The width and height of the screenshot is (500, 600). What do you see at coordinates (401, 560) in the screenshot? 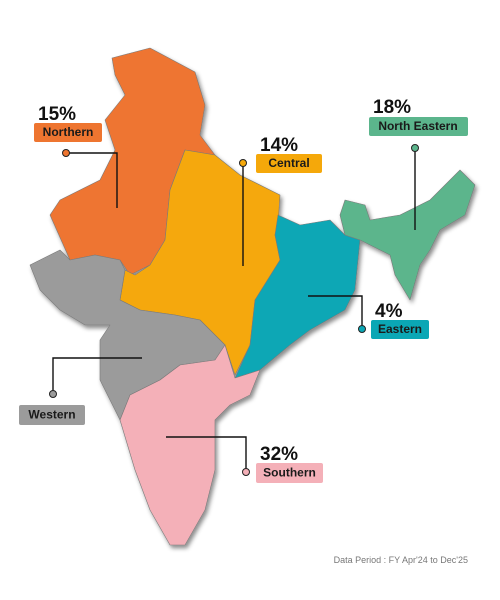
I see `footer-note: Data Period : FY Apr'24 to Dec'25` at bounding box center [401, 560].